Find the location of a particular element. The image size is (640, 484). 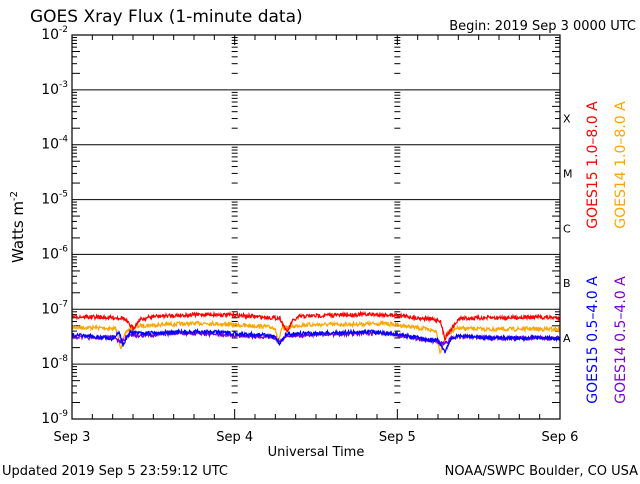

legend-item: GOES14 1.0–8.0 A is located at coordinates (621, 165).